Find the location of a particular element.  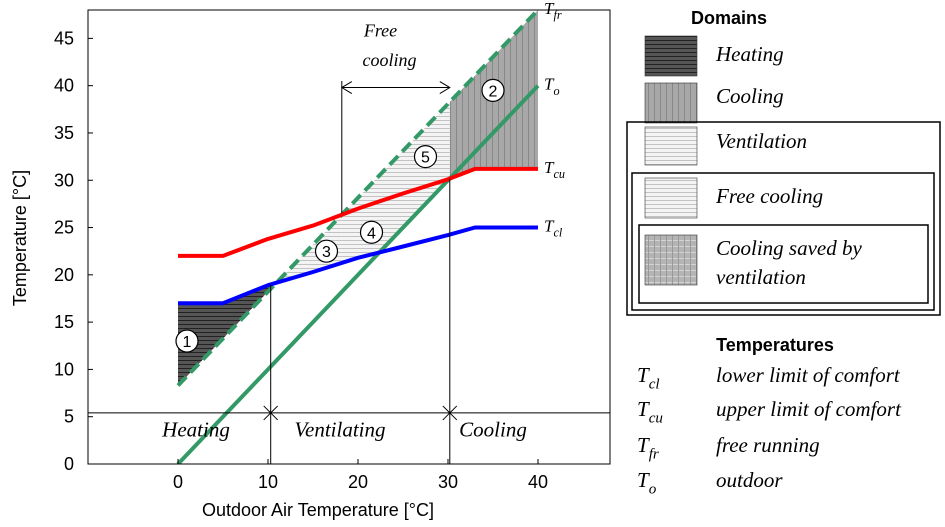

legend-temp-symbol: Tcu is located at coordinates (650, 411).